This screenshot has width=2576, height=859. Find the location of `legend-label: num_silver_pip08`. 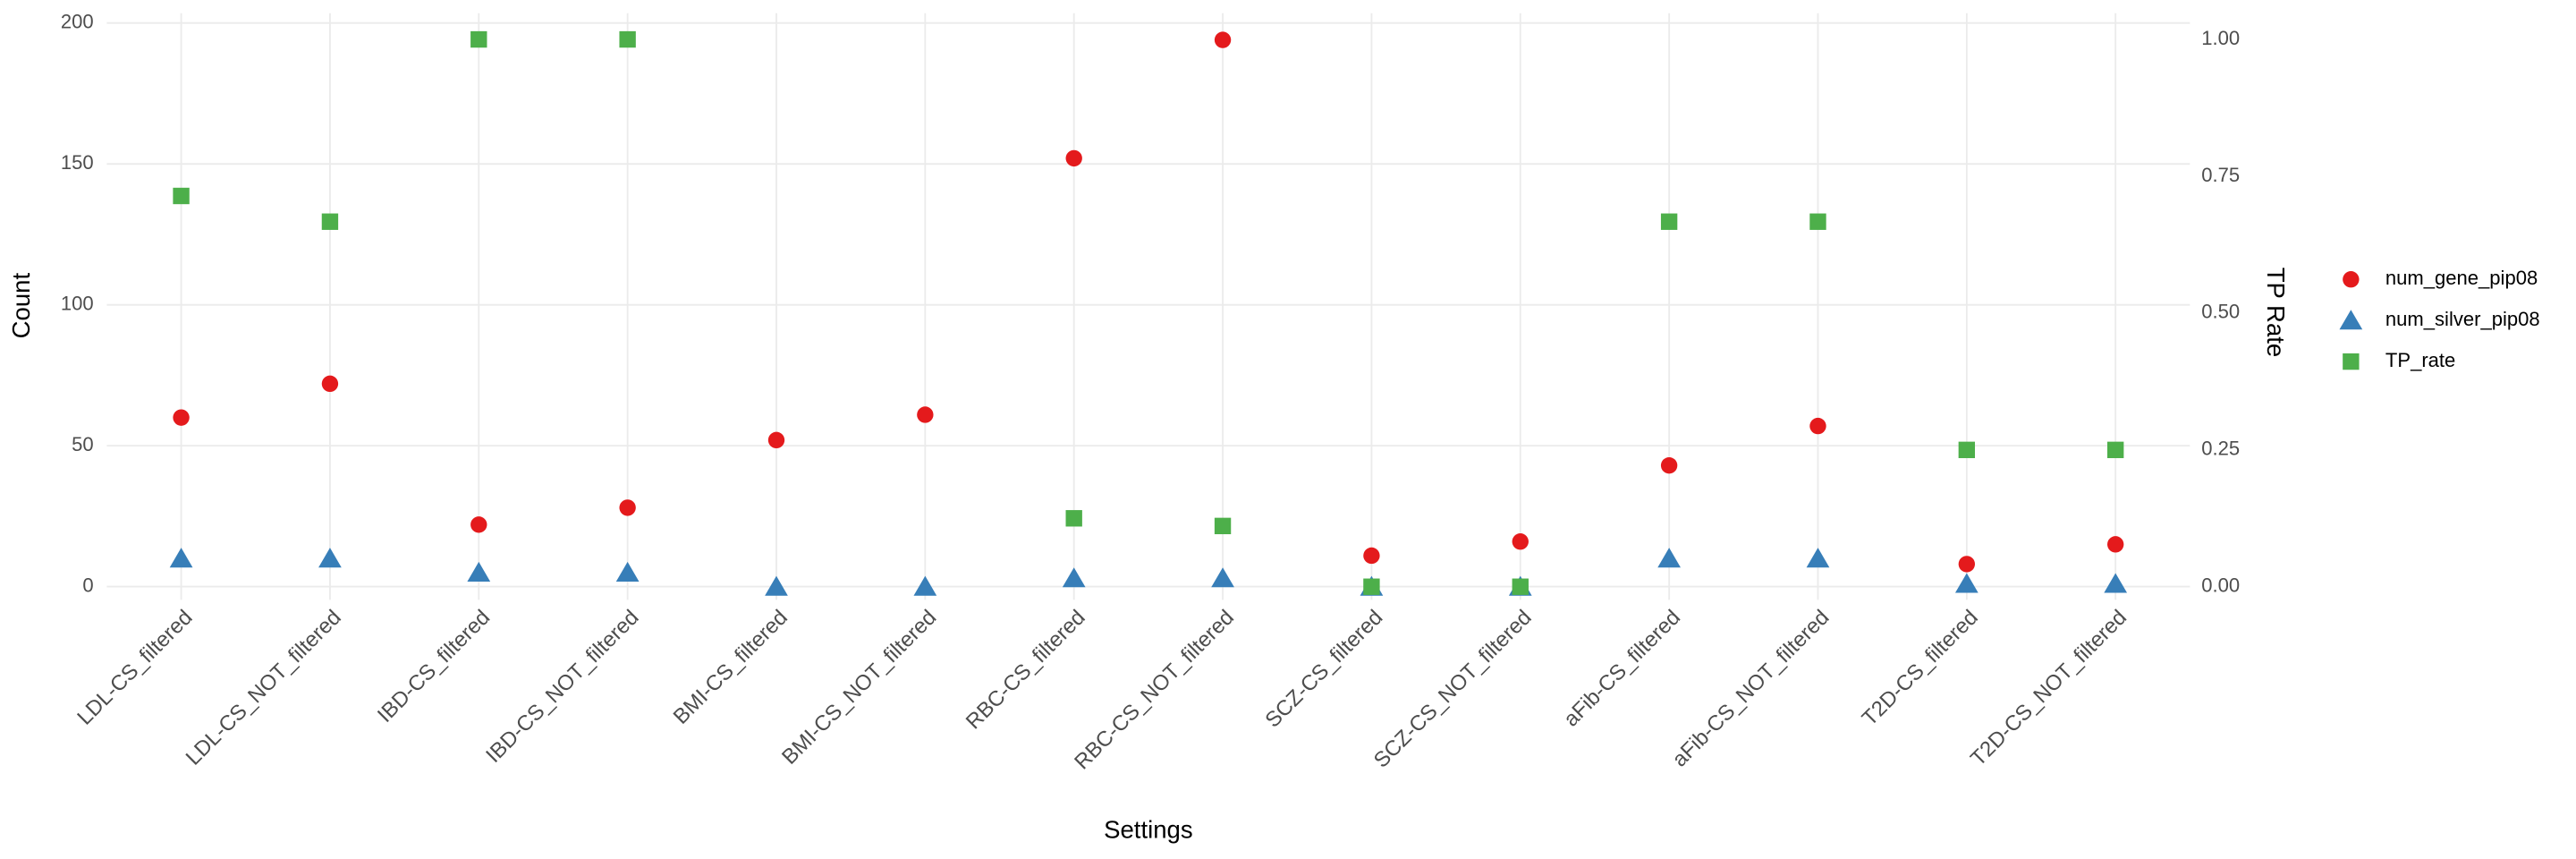

legend-label: num_silver_pip08 is located at coordinates (2462, 319).